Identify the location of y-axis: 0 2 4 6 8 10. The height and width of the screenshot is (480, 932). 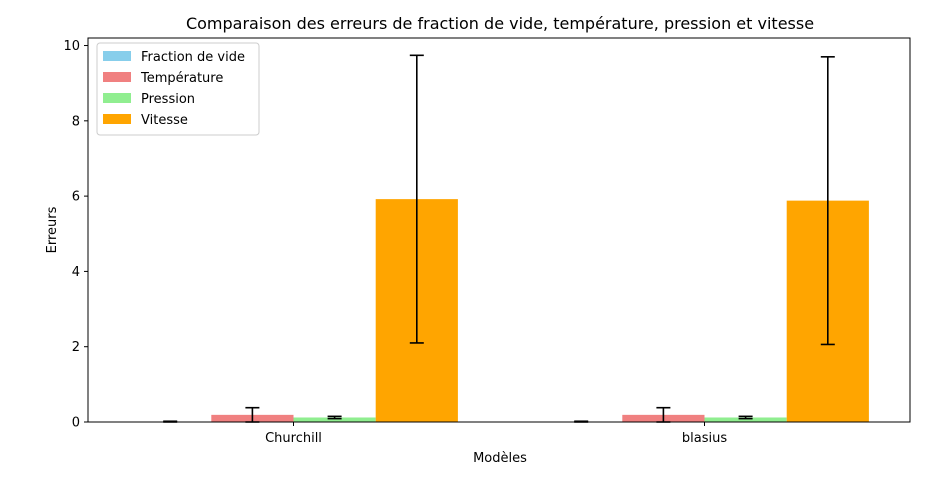
(75, 235).